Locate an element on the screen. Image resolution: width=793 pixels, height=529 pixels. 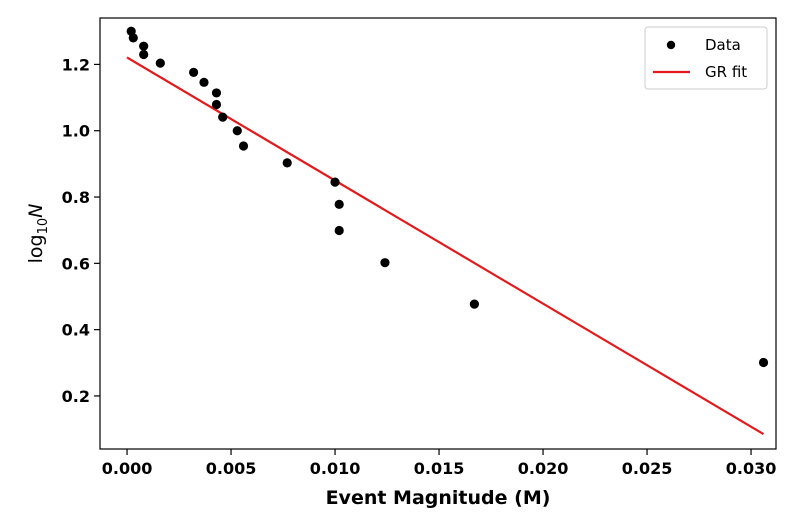
x-tick-label: 0.015 is located at coordinates (439, 468).